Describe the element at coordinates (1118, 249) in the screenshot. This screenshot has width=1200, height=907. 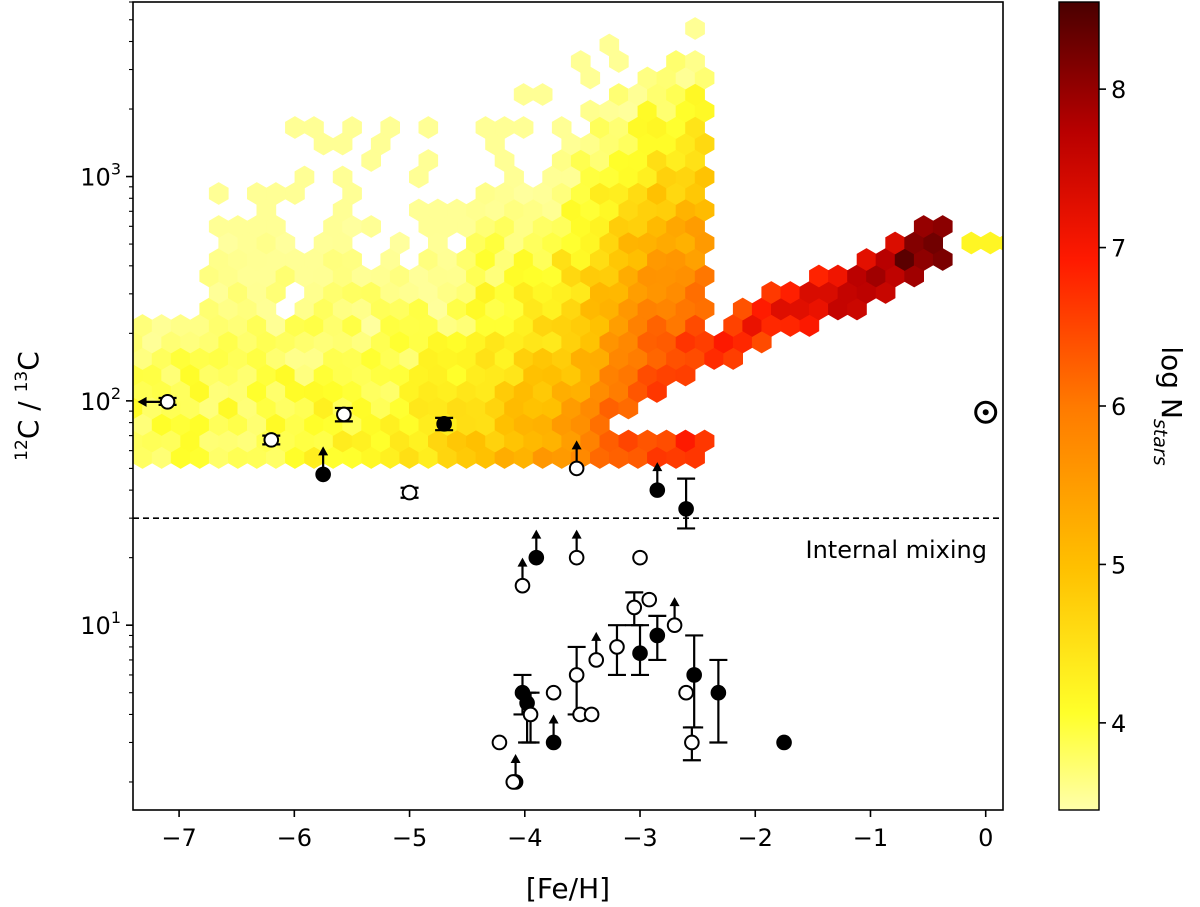
I see `colorbar-tick-label: 7` at that location.